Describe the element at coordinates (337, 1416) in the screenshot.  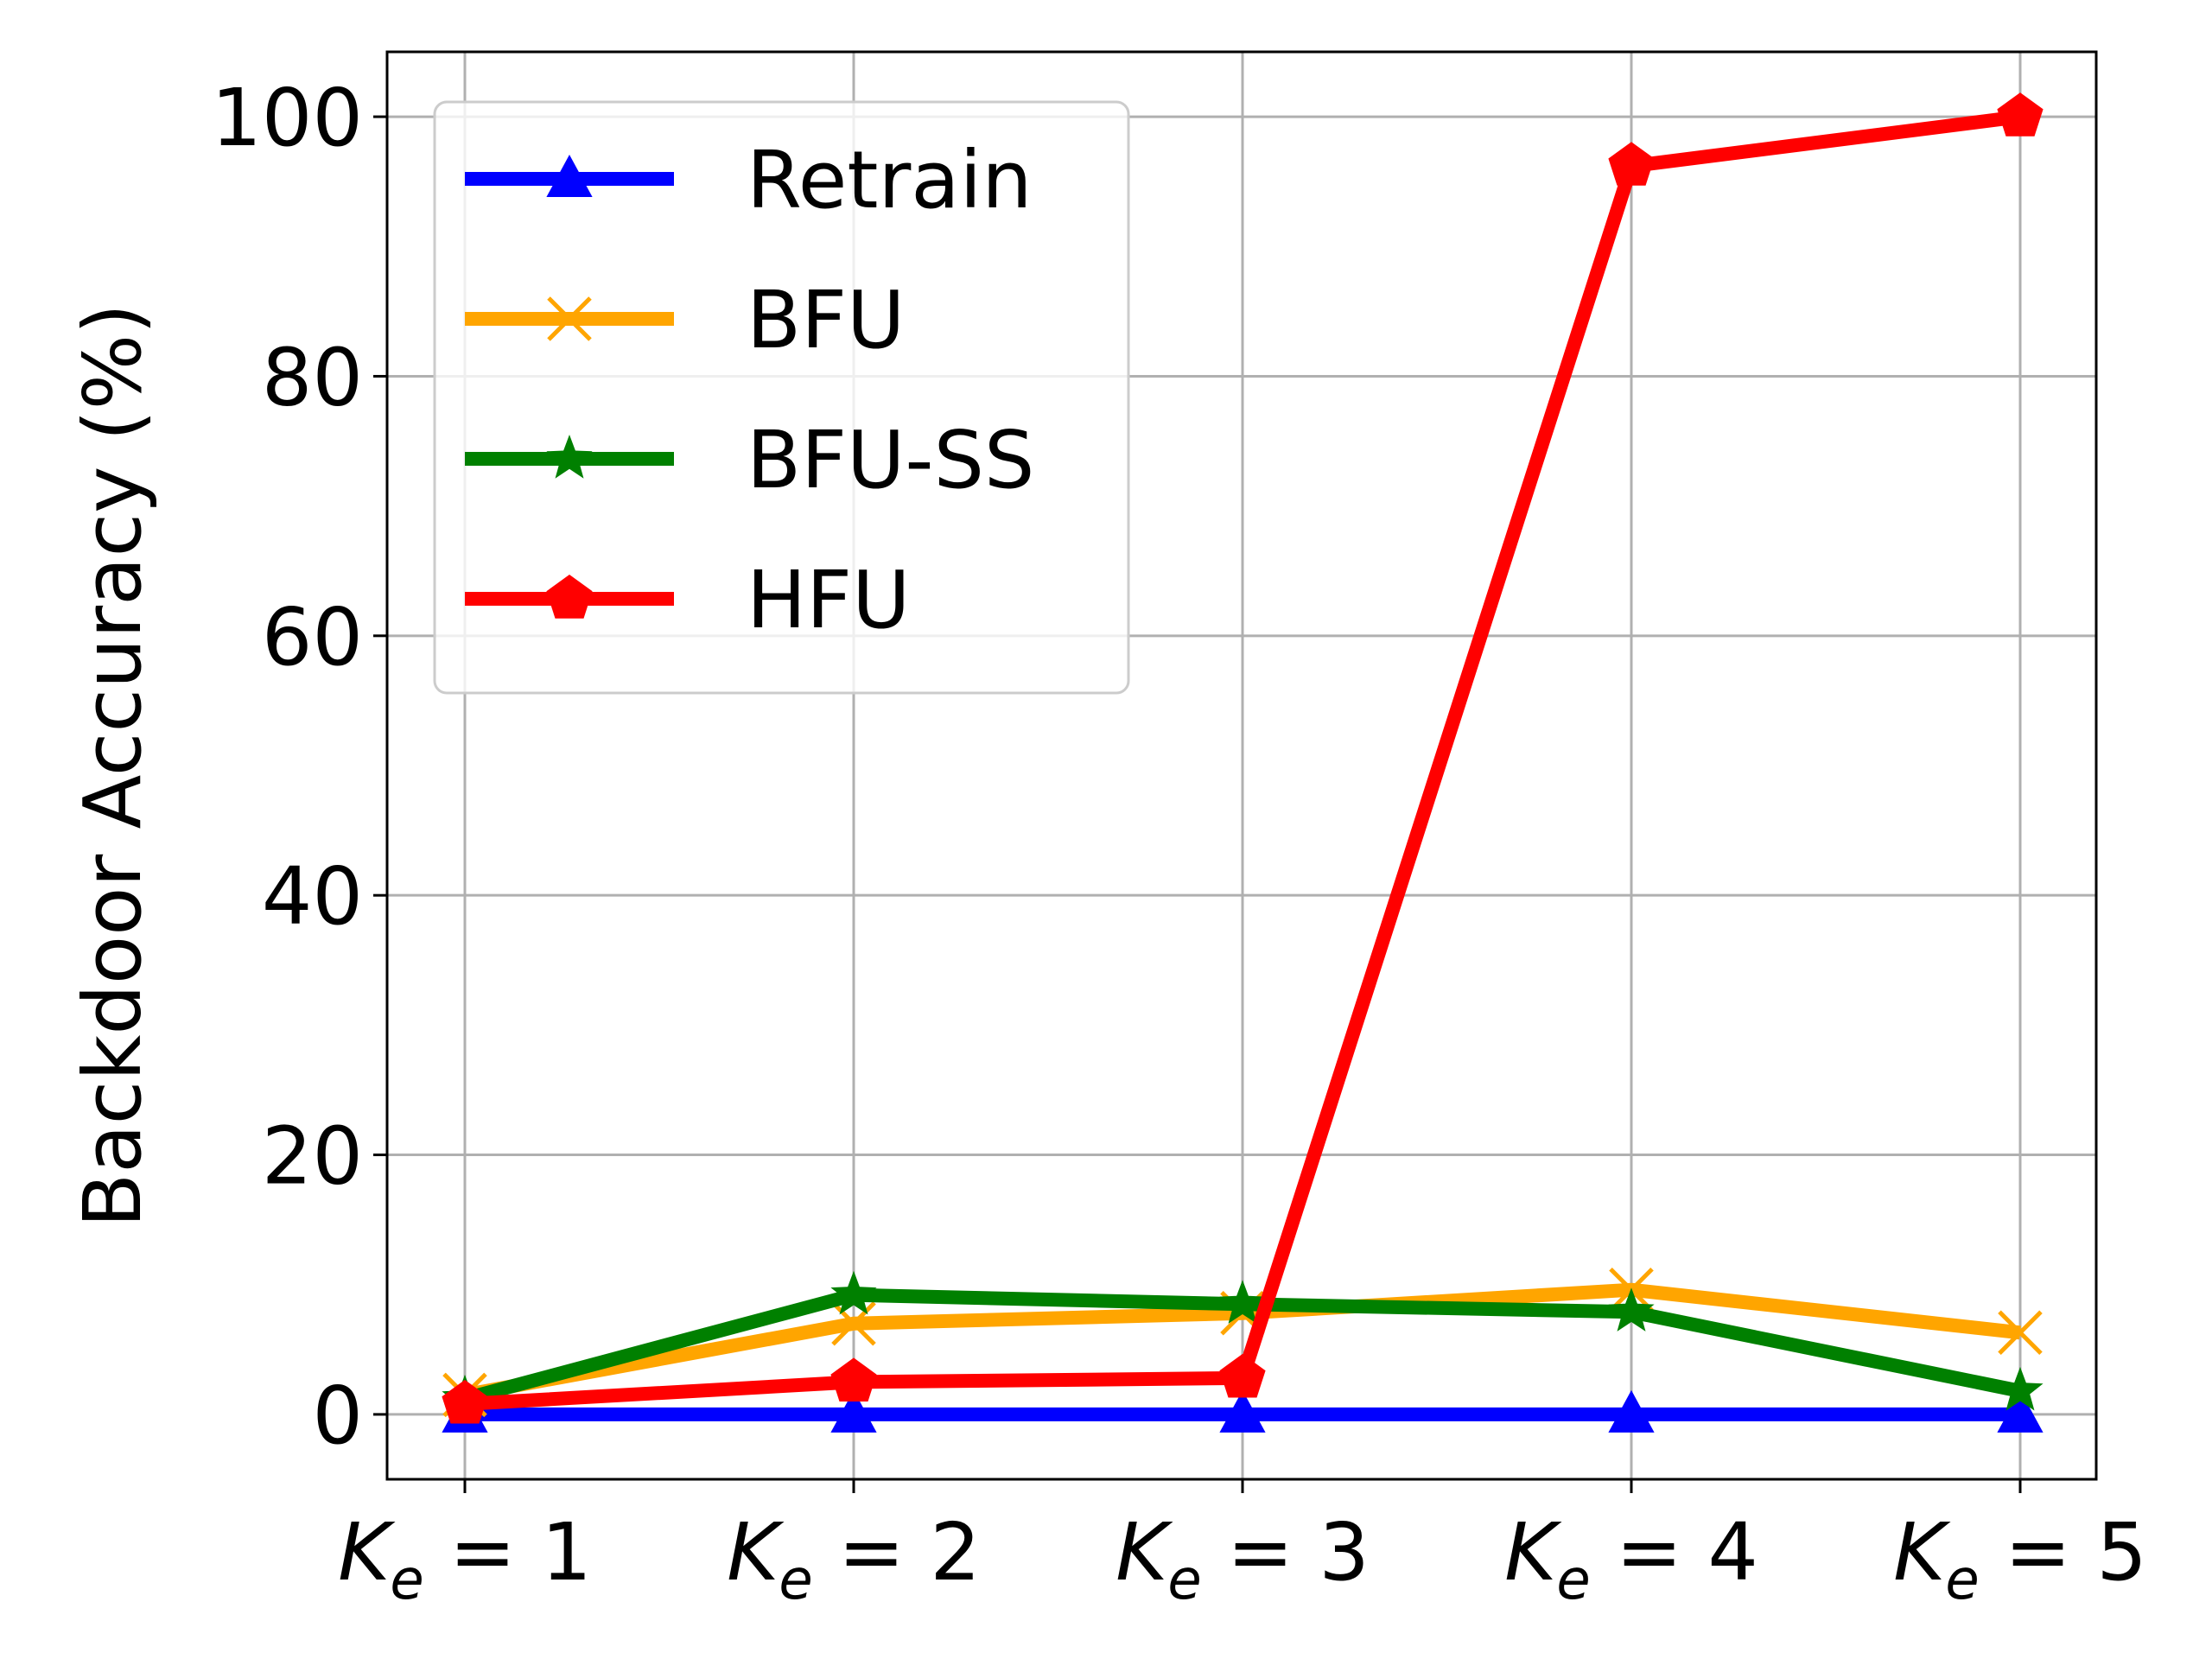
I see `y-tick-label: 0` at that location.